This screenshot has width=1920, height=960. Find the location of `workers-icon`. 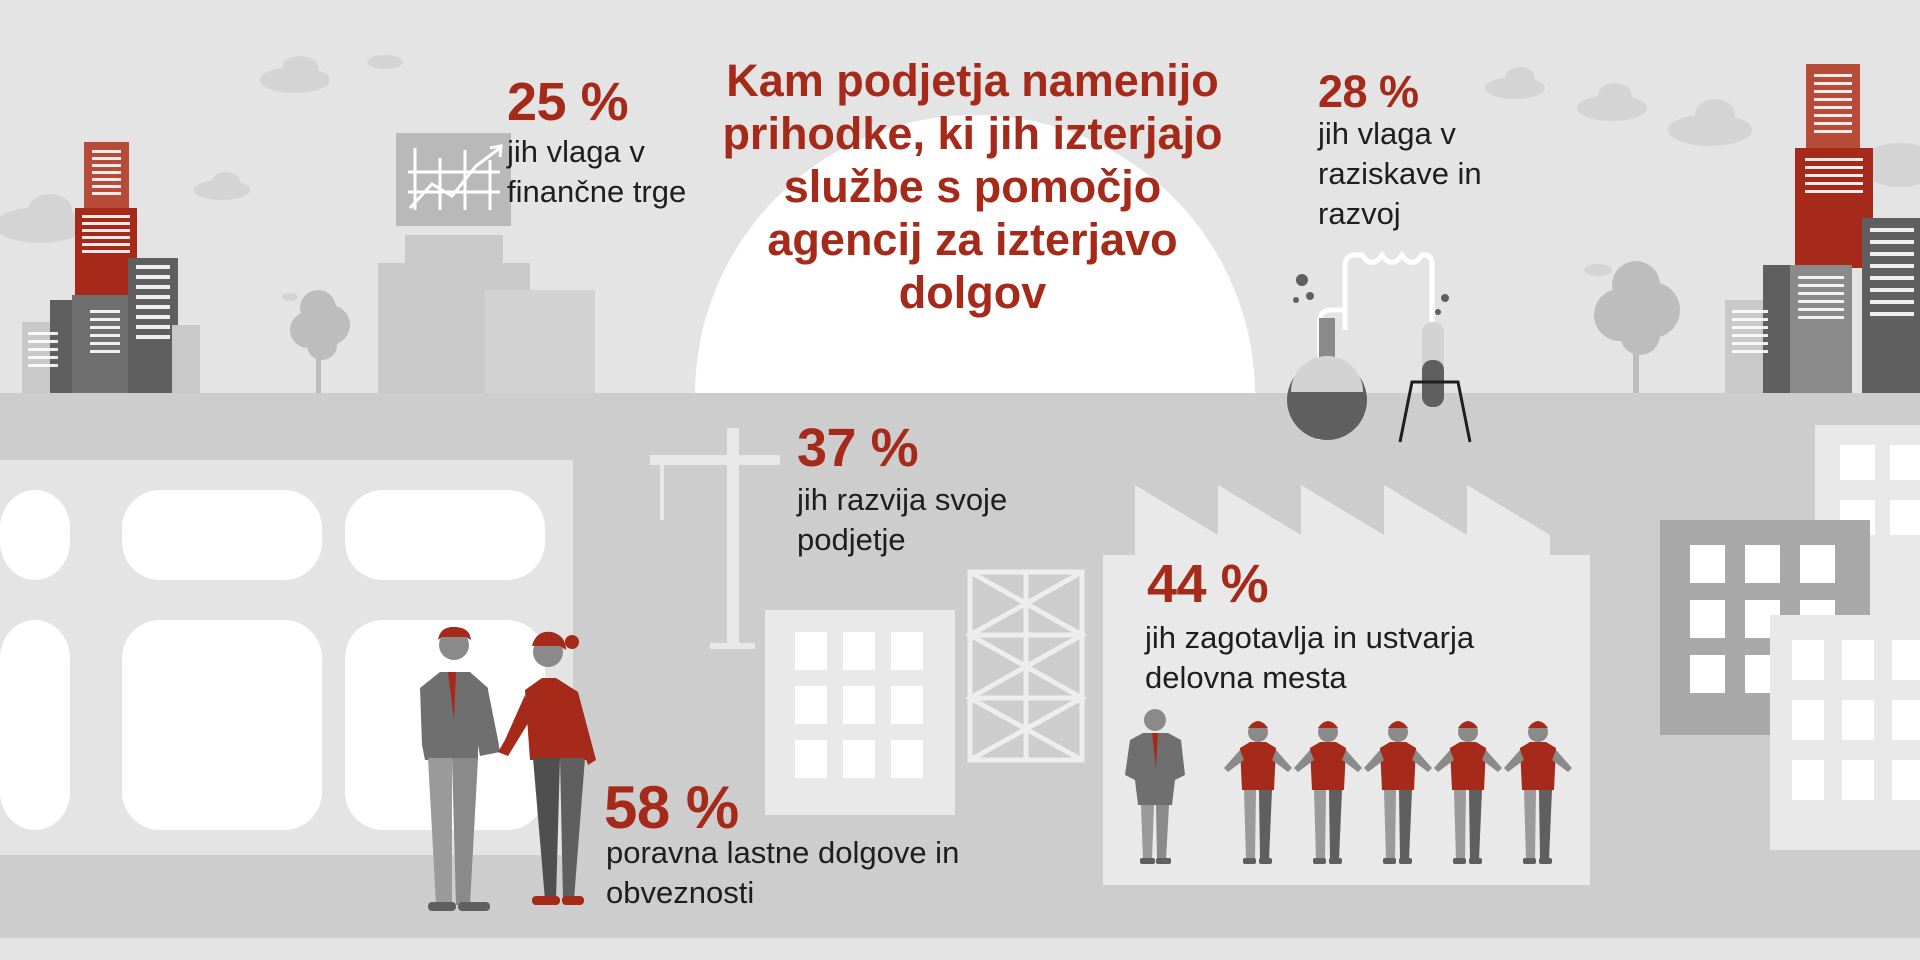

workers-icon is located at coordinates (1155, 786).